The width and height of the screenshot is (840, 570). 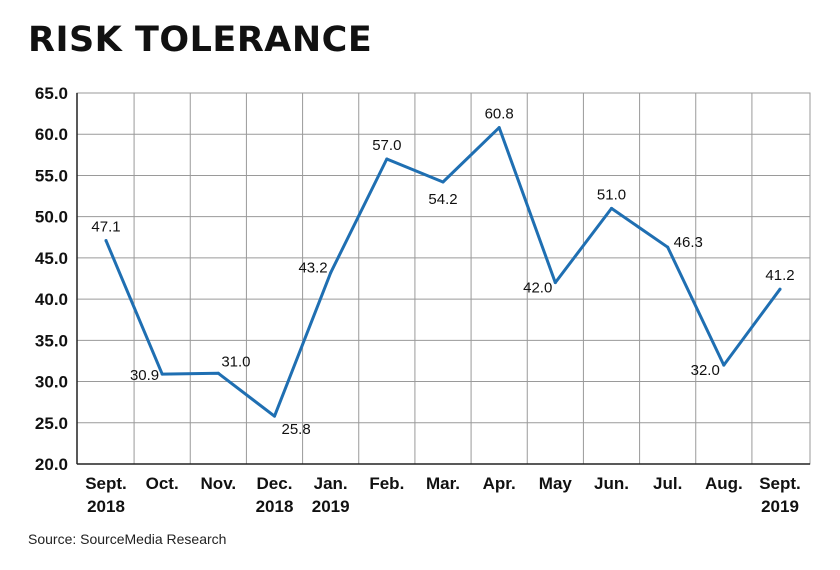 I want to click on data-label: 43.2, so click(x=312, y=268).